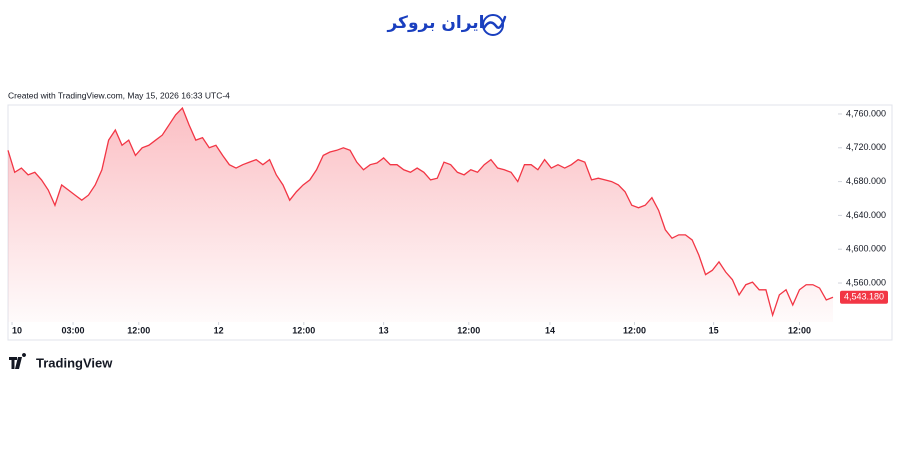 The height and width of the screenshot is (471, 900). Describe the element at coordinates (384, 330) in the screenshot. I see `x-tick-label: 13` at that location.